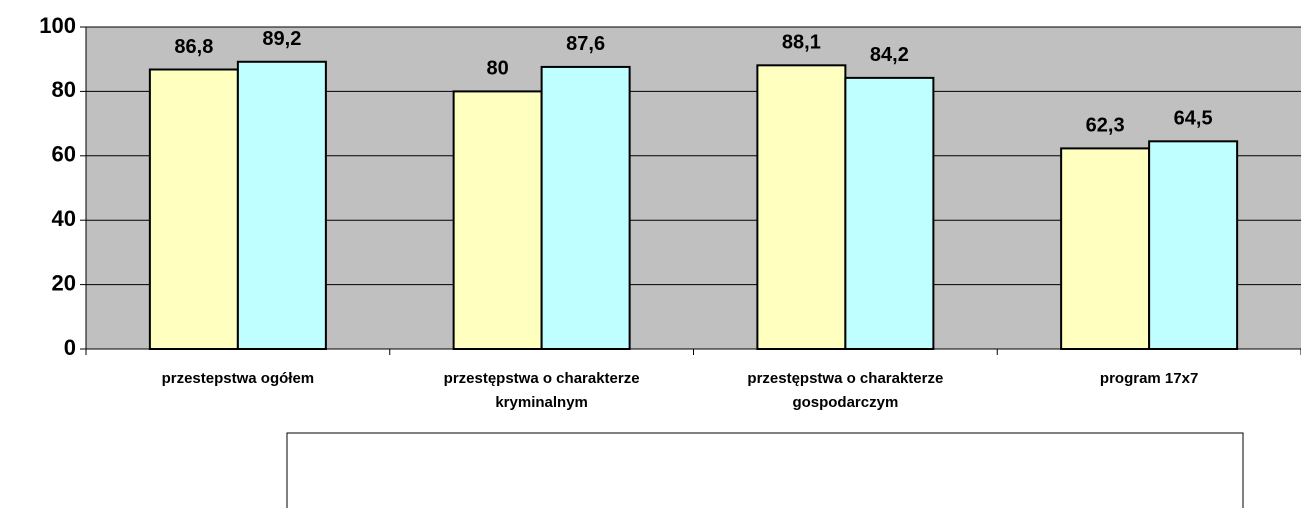 The width and height of the screenshot is (1301, 508). What do you see at coordinates (57, 25) in the screenshot?
I see `y-tick-label: 100` at bounding box center [57, 25].